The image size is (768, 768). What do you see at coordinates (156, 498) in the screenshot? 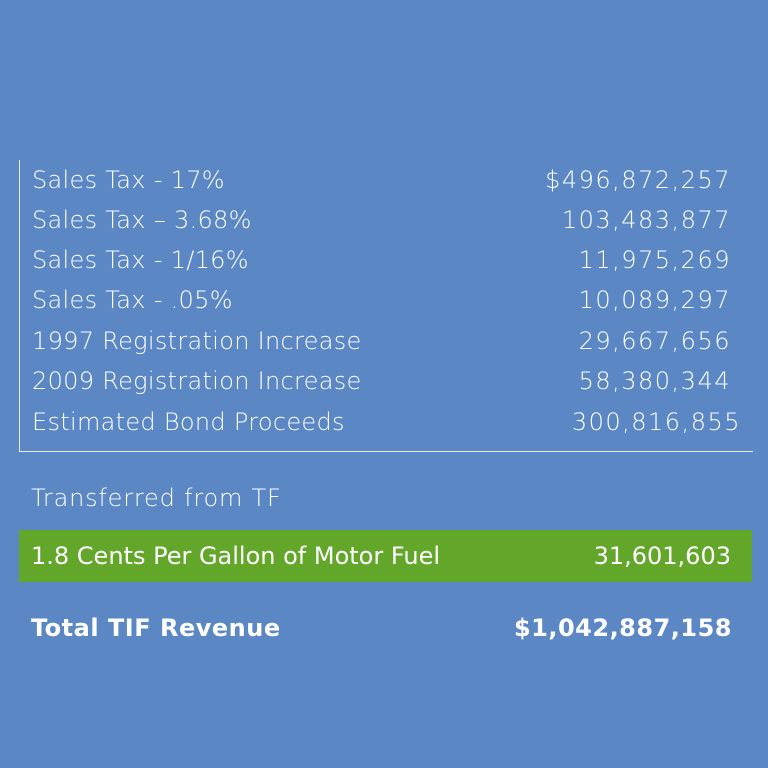
I see `transferred-heading: Transferred from TF` at bounding box center [156, 498].